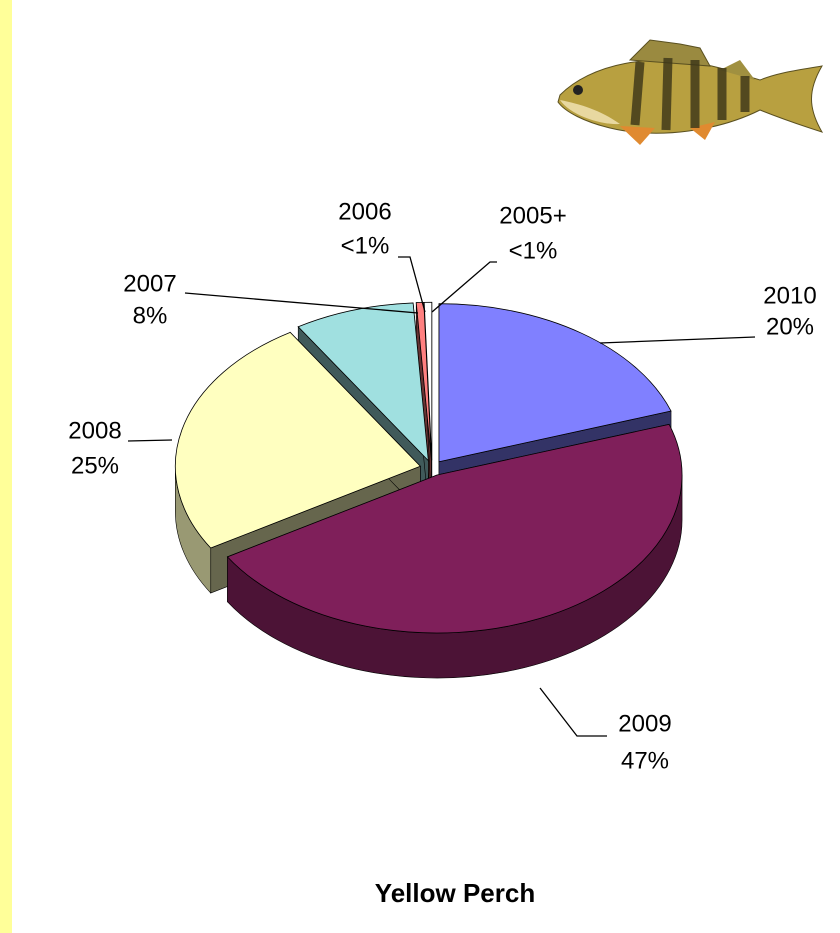  What do you see at coordinates (364, 211) in the screenshot?
I see `slice-label: 2006` at bounding box center [364, 211].